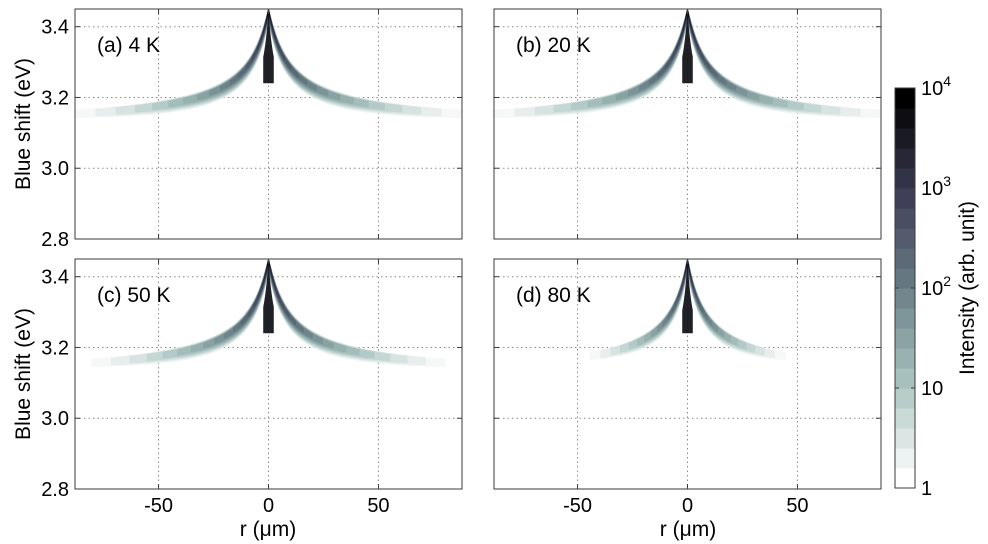  Describe the element at coordinates (23, 374) in the screenshot. I see `y-axis-label-bottom: Blue shift (eV)` at that location.